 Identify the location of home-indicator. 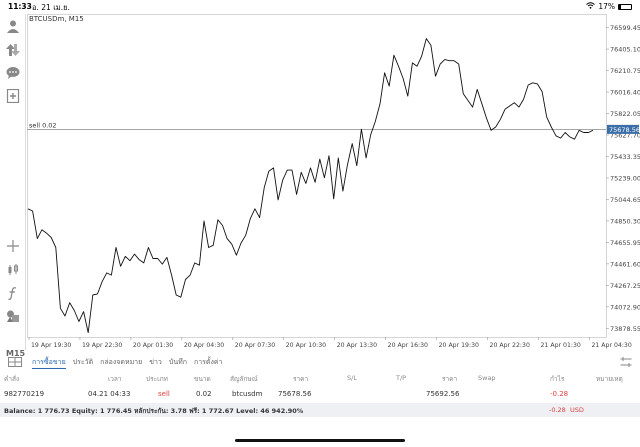
(320, 440).